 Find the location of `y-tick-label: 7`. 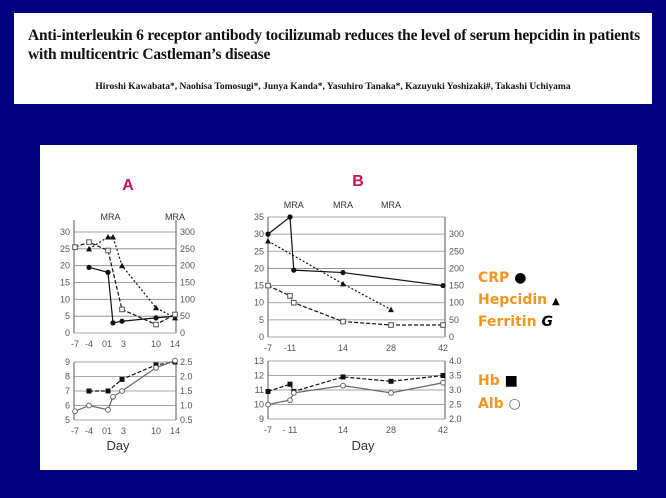

y-tick-label: 7 is located at coordinates (67, 391).